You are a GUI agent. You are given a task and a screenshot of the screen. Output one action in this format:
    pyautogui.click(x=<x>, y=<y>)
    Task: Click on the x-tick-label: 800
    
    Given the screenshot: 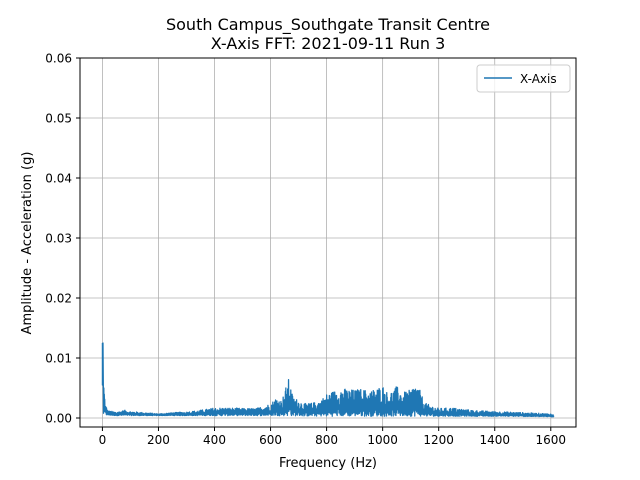 What is the action you would take?
    pyautogui.click(x=326, y=440)
    